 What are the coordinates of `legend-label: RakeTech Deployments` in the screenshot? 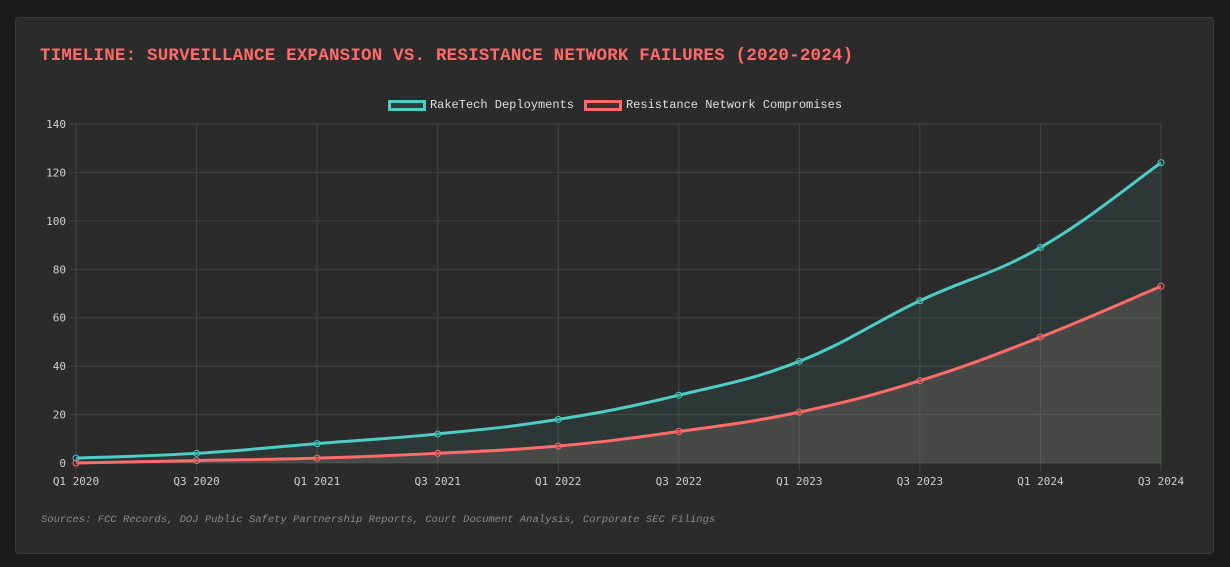 It's located at (501, 105).